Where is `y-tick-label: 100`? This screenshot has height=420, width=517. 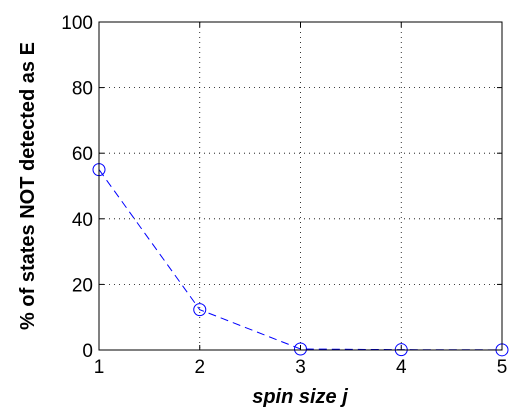
y-tick-label: 100 is located at coordinates (77, 23).